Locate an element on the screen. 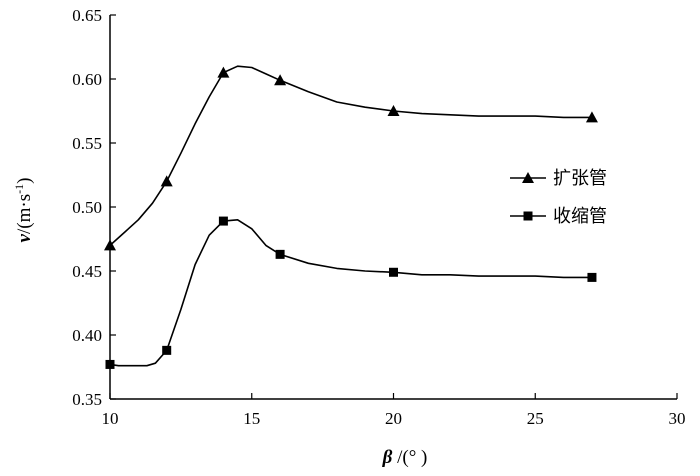  x-tick-label: 10 is located at coordinates (110, 418).